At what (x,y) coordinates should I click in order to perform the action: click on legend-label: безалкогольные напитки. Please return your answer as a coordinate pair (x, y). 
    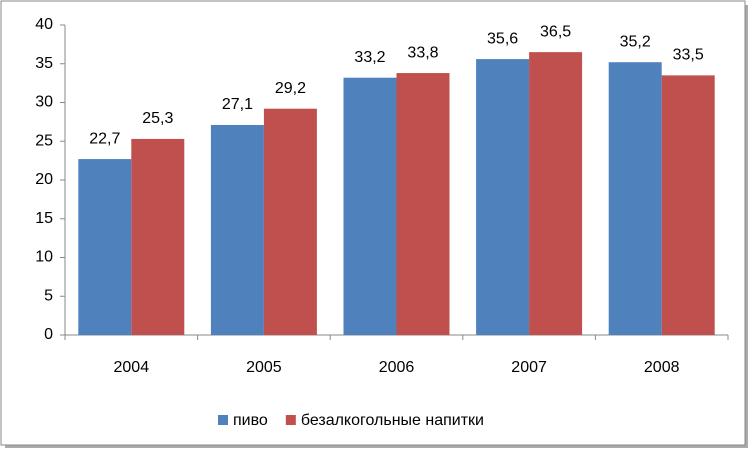
    Looking at the image, I should click on (392, 420).